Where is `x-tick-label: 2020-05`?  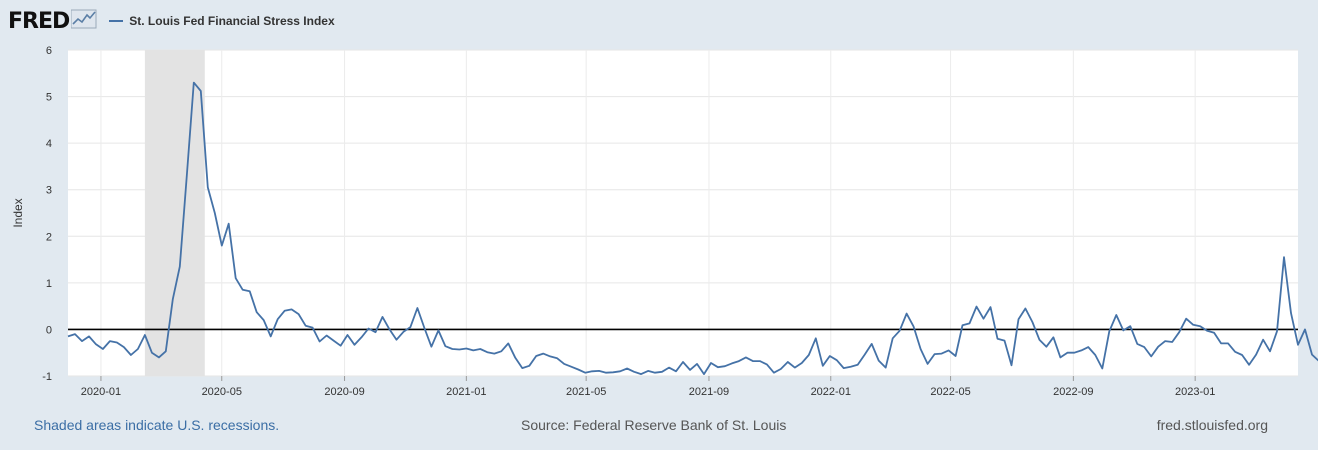
x-tick-label: 2020-05 is located at coordinates (222, 392).